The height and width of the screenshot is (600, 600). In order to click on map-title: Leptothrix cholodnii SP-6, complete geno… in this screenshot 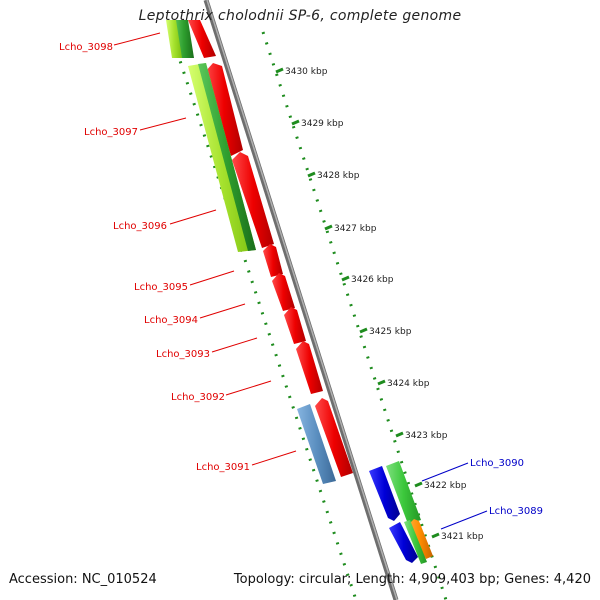, I will do `click(300, 16)`.